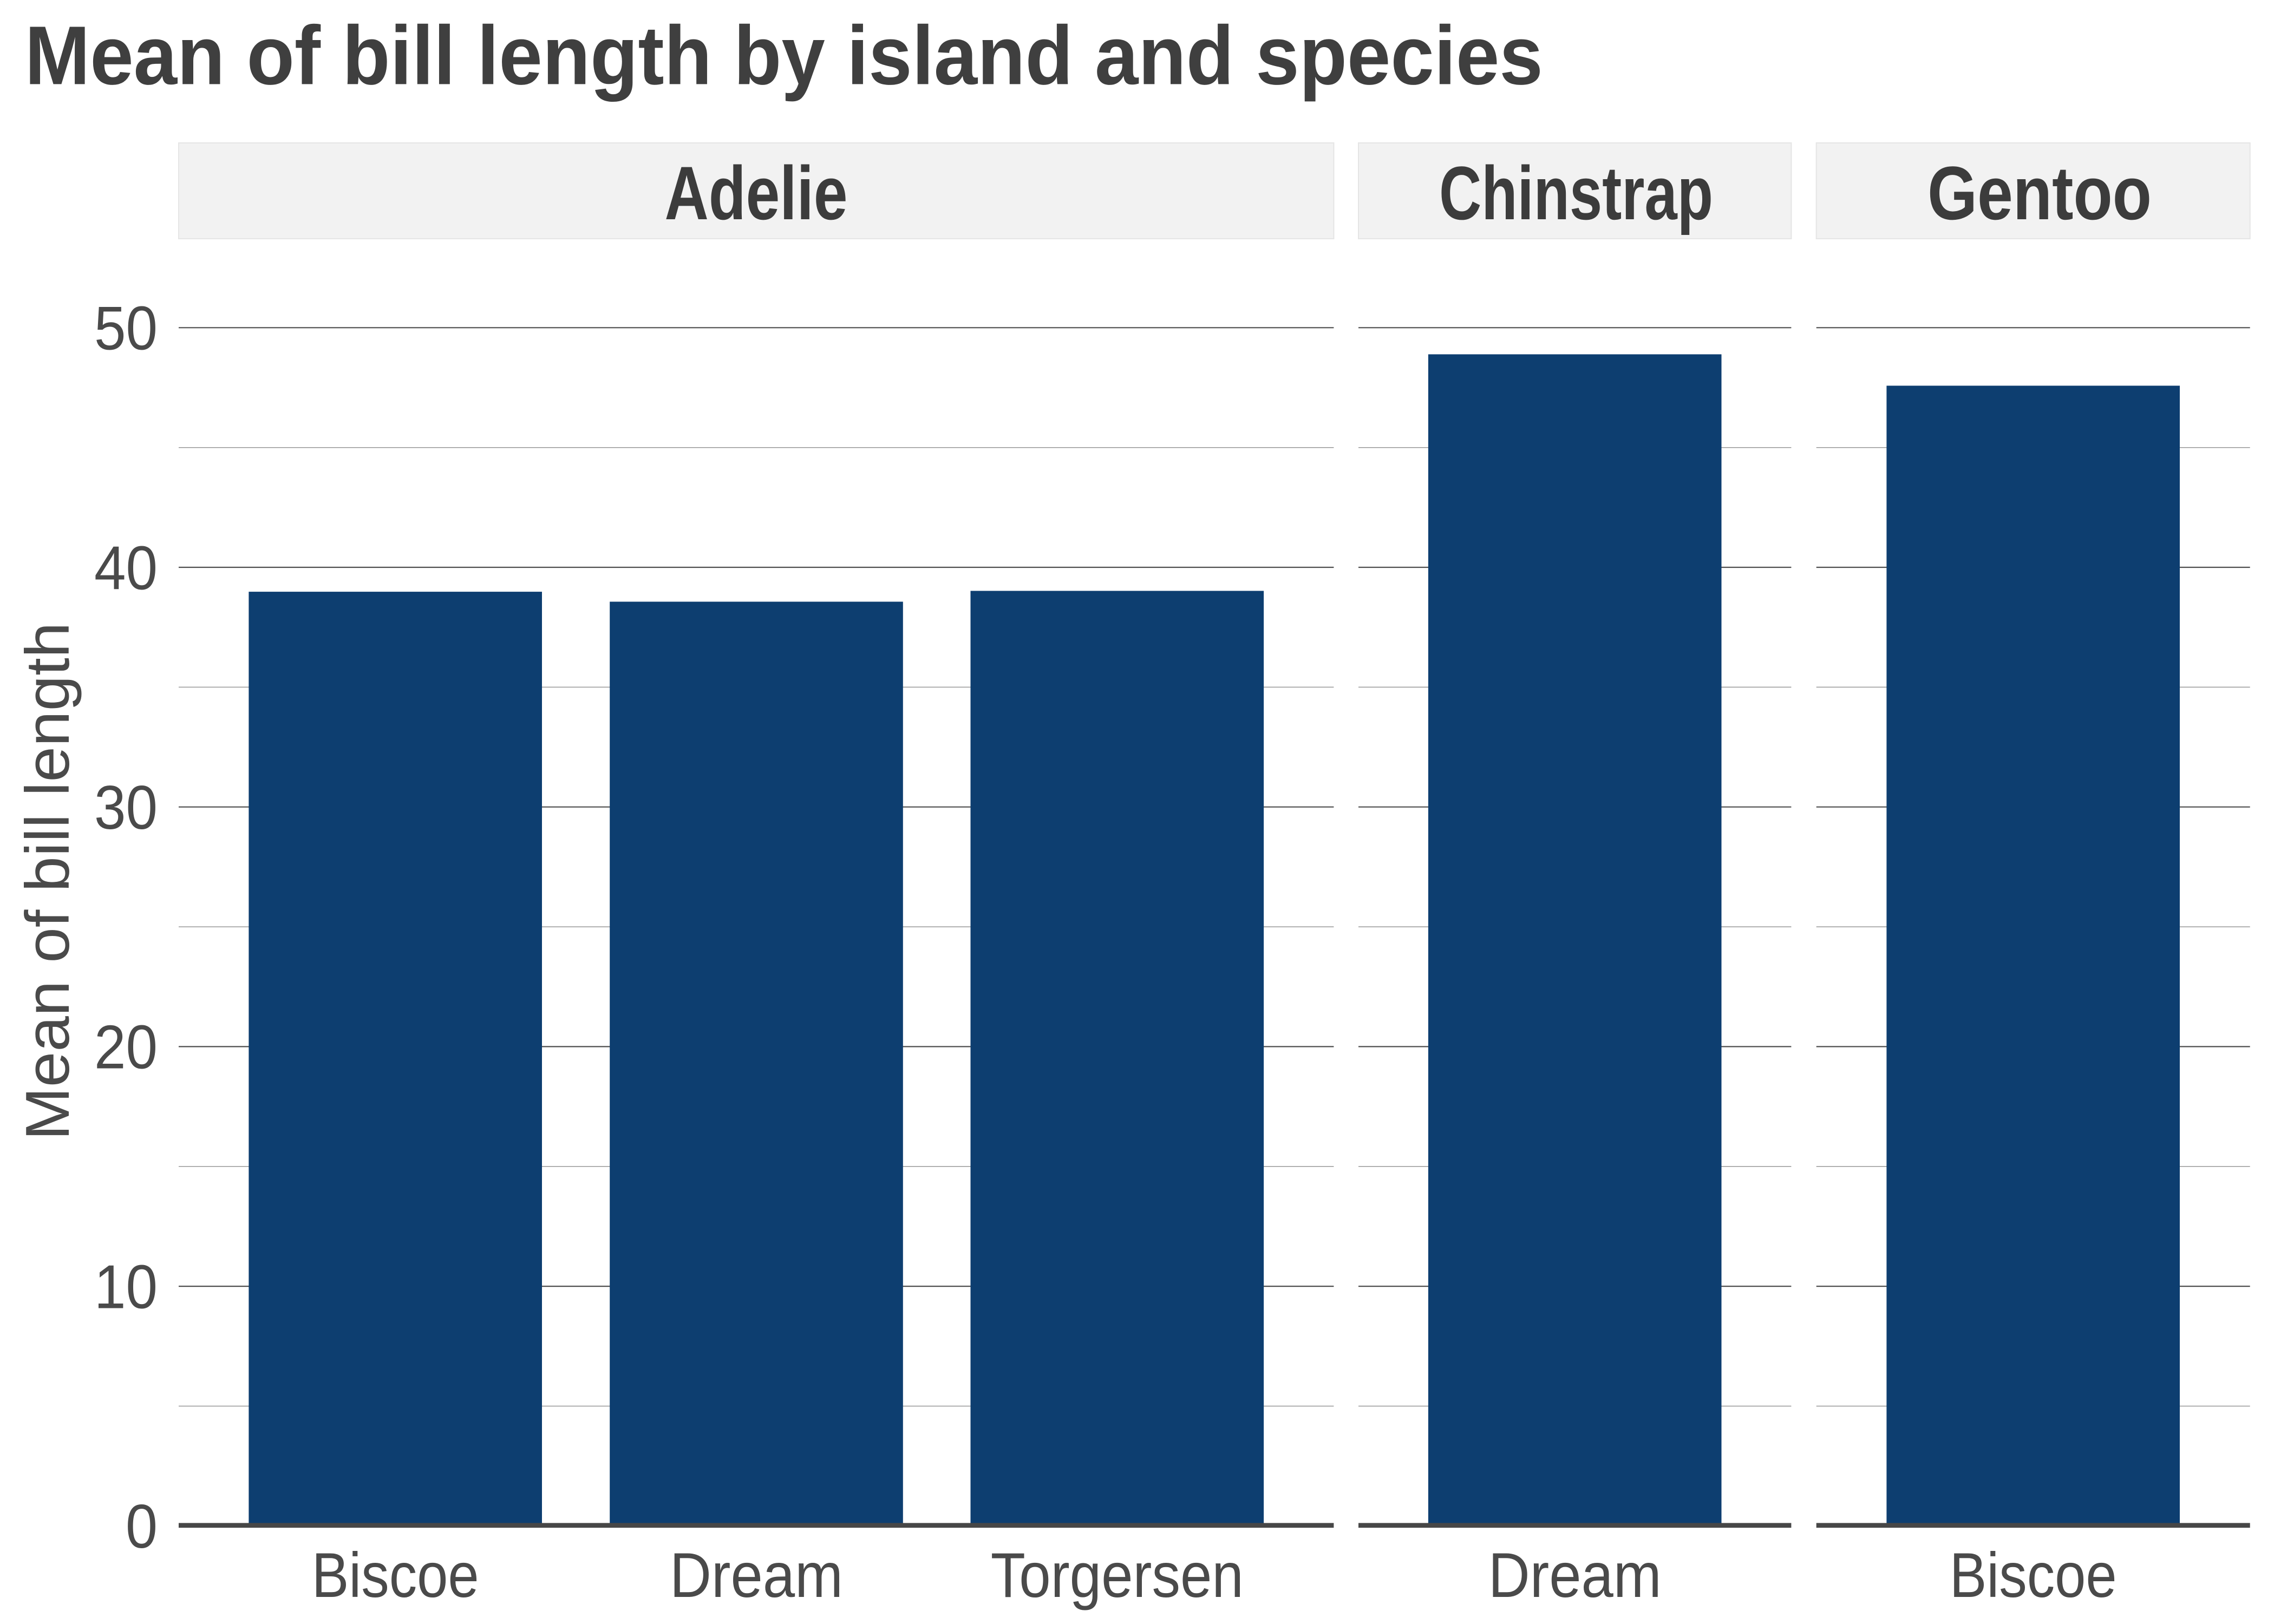 This screenshot has height=1624, width=2274. I want to click on svg-text: 0, so click(142, 1526).